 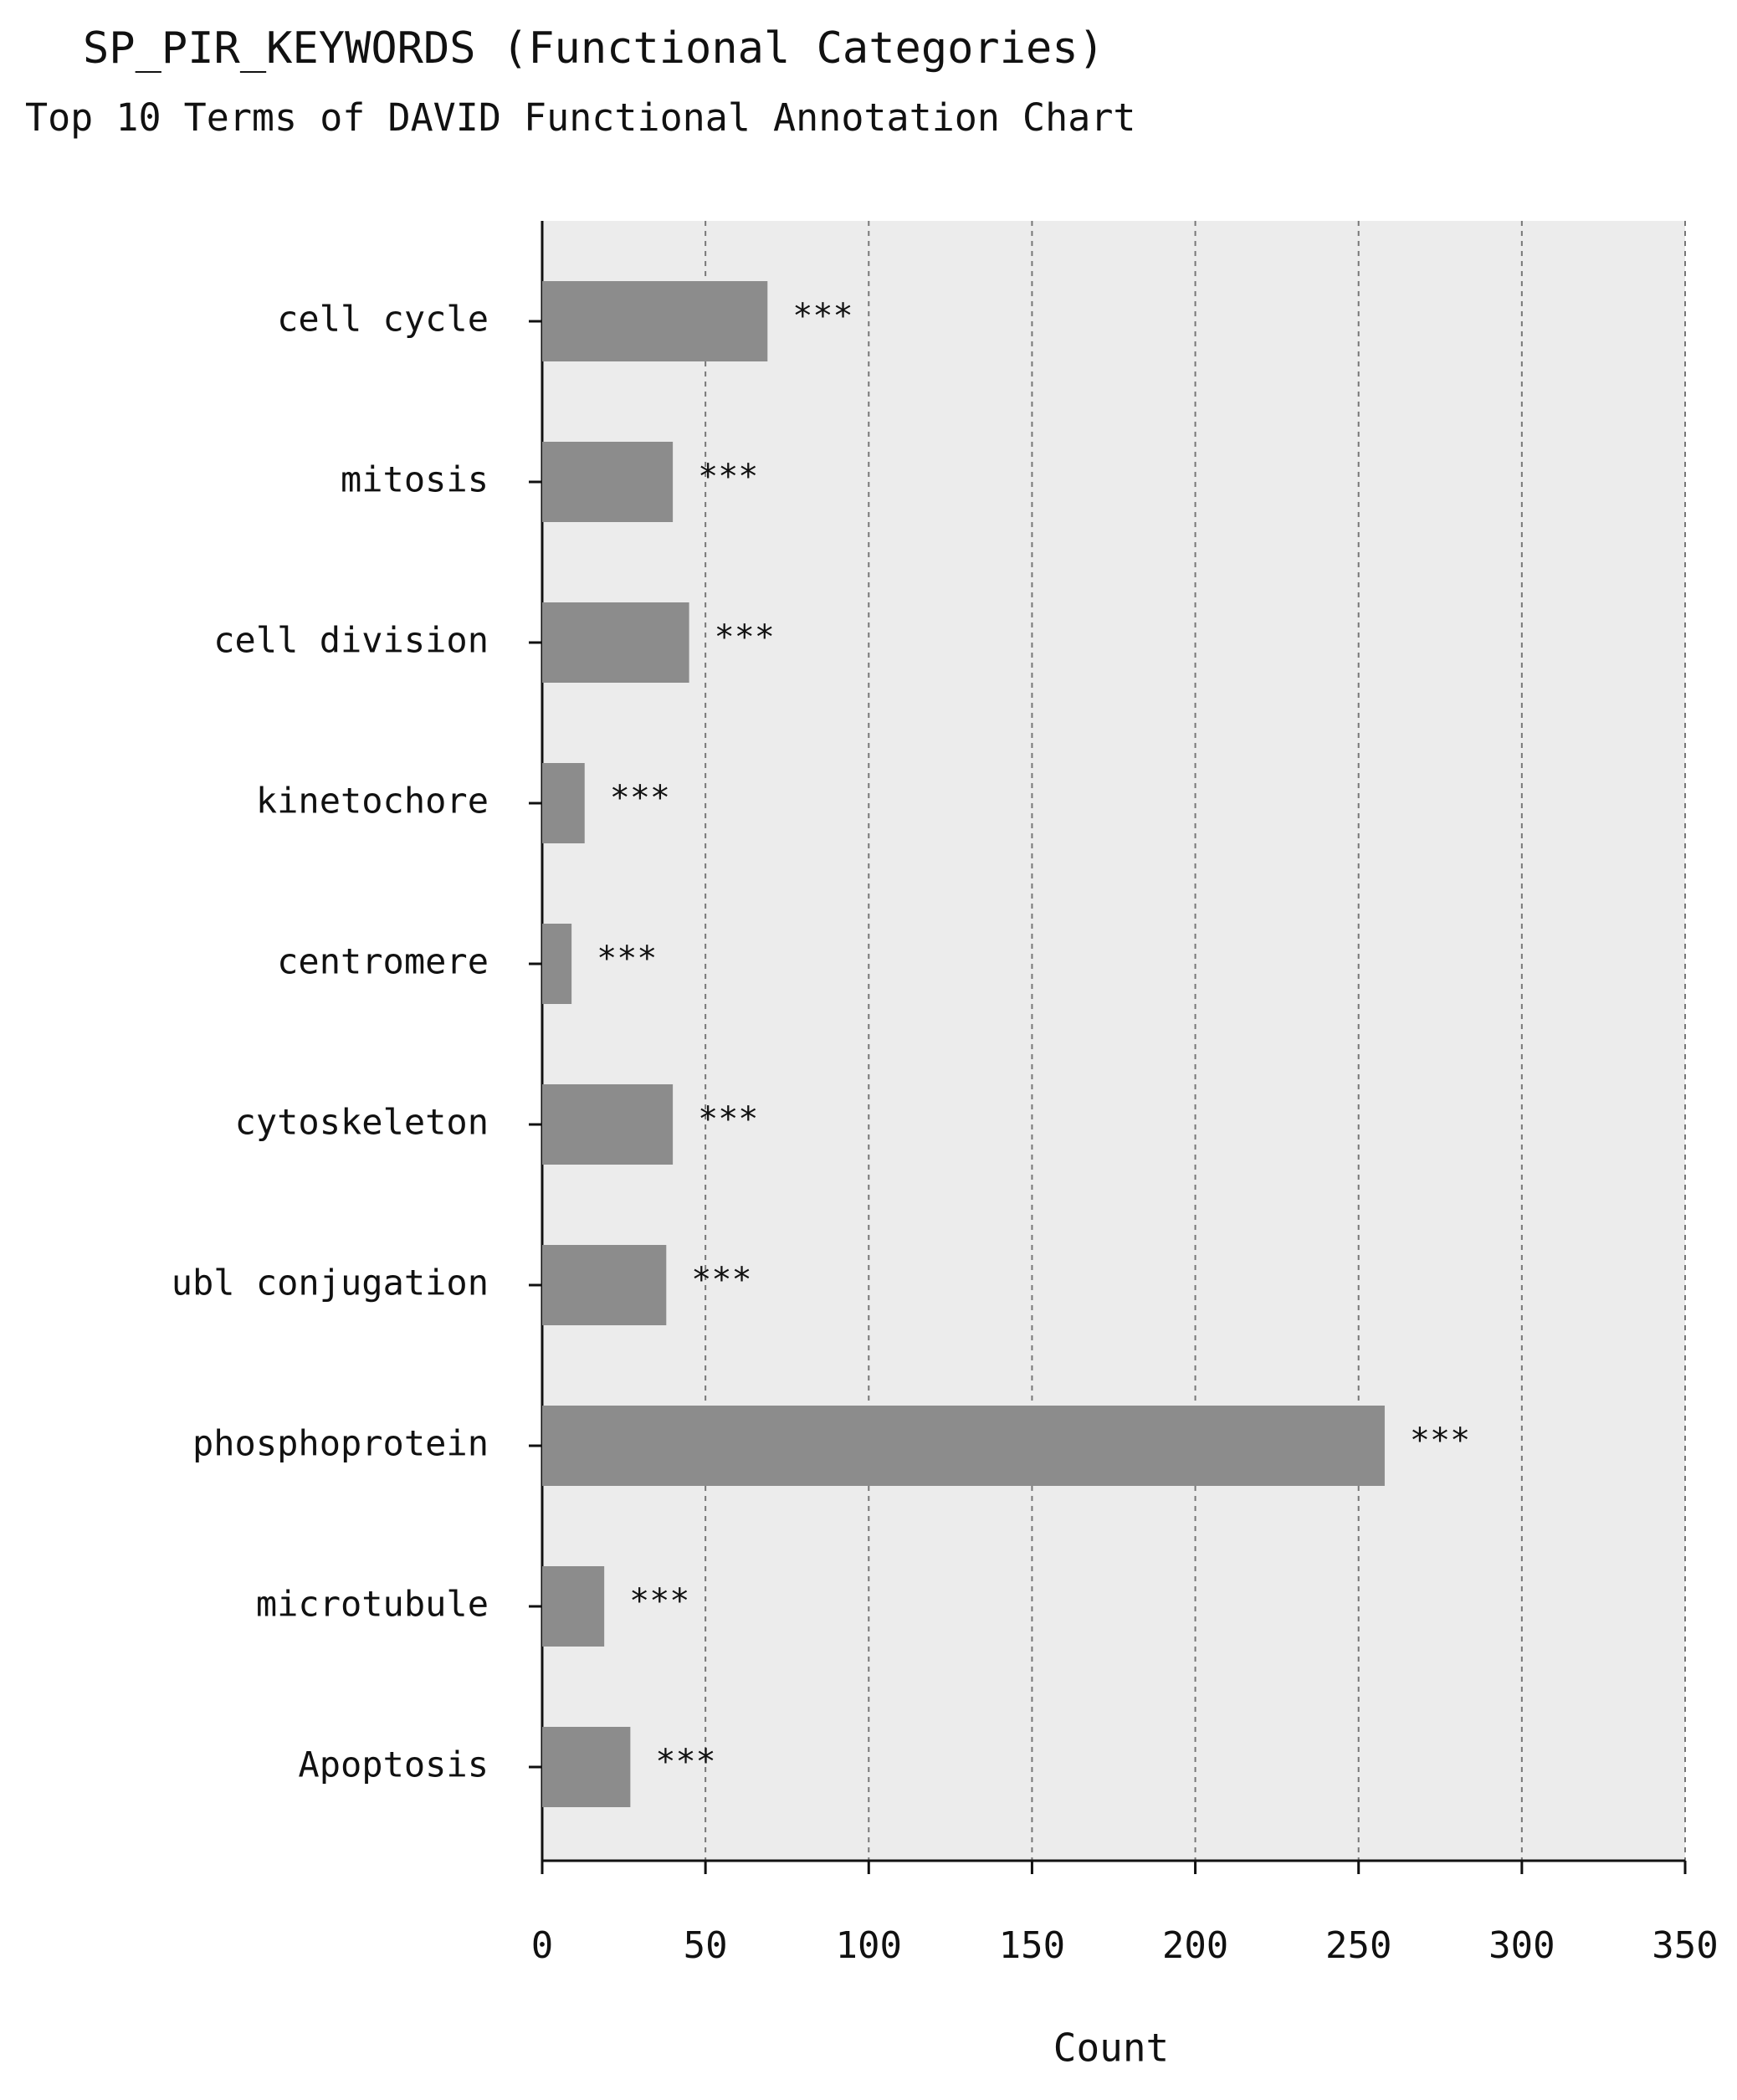 I want to click on y-tick-label: microtubule, so click(x=372, y=1604).